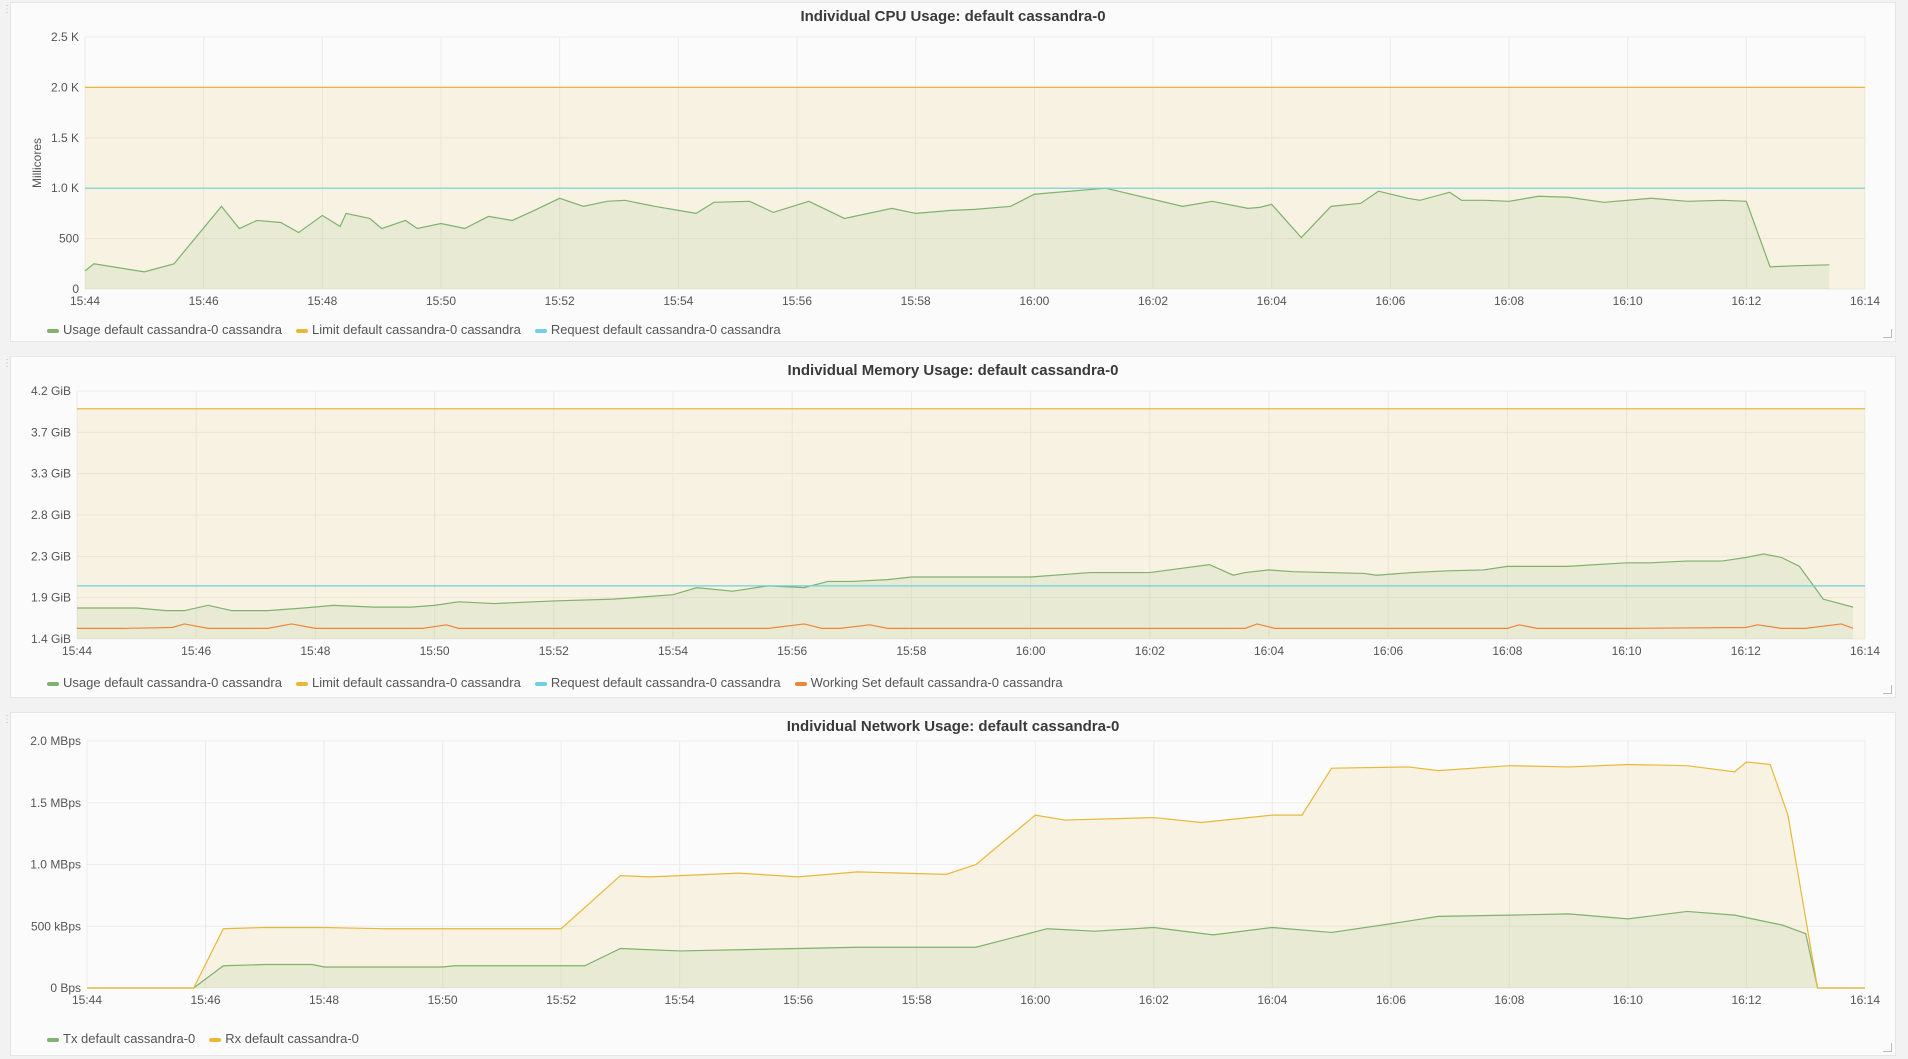 This screenshot has width=1908, height=1059. Describe the element at coordinates (87, 1000) in the screenshot. I see `x-tick-label: 15:44` at that location.